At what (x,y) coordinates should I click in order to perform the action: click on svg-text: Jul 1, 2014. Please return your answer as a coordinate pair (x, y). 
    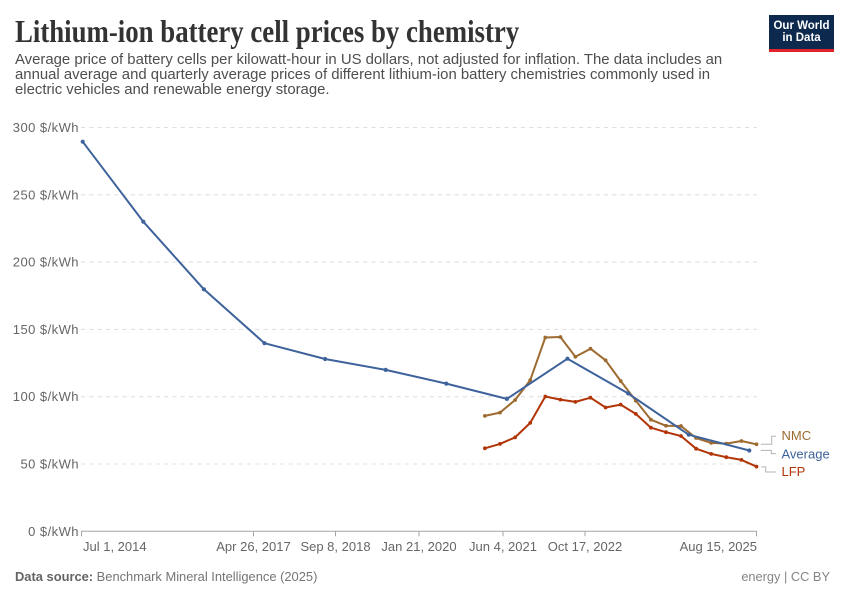
    Looking at the image, I should click on (115, 546).